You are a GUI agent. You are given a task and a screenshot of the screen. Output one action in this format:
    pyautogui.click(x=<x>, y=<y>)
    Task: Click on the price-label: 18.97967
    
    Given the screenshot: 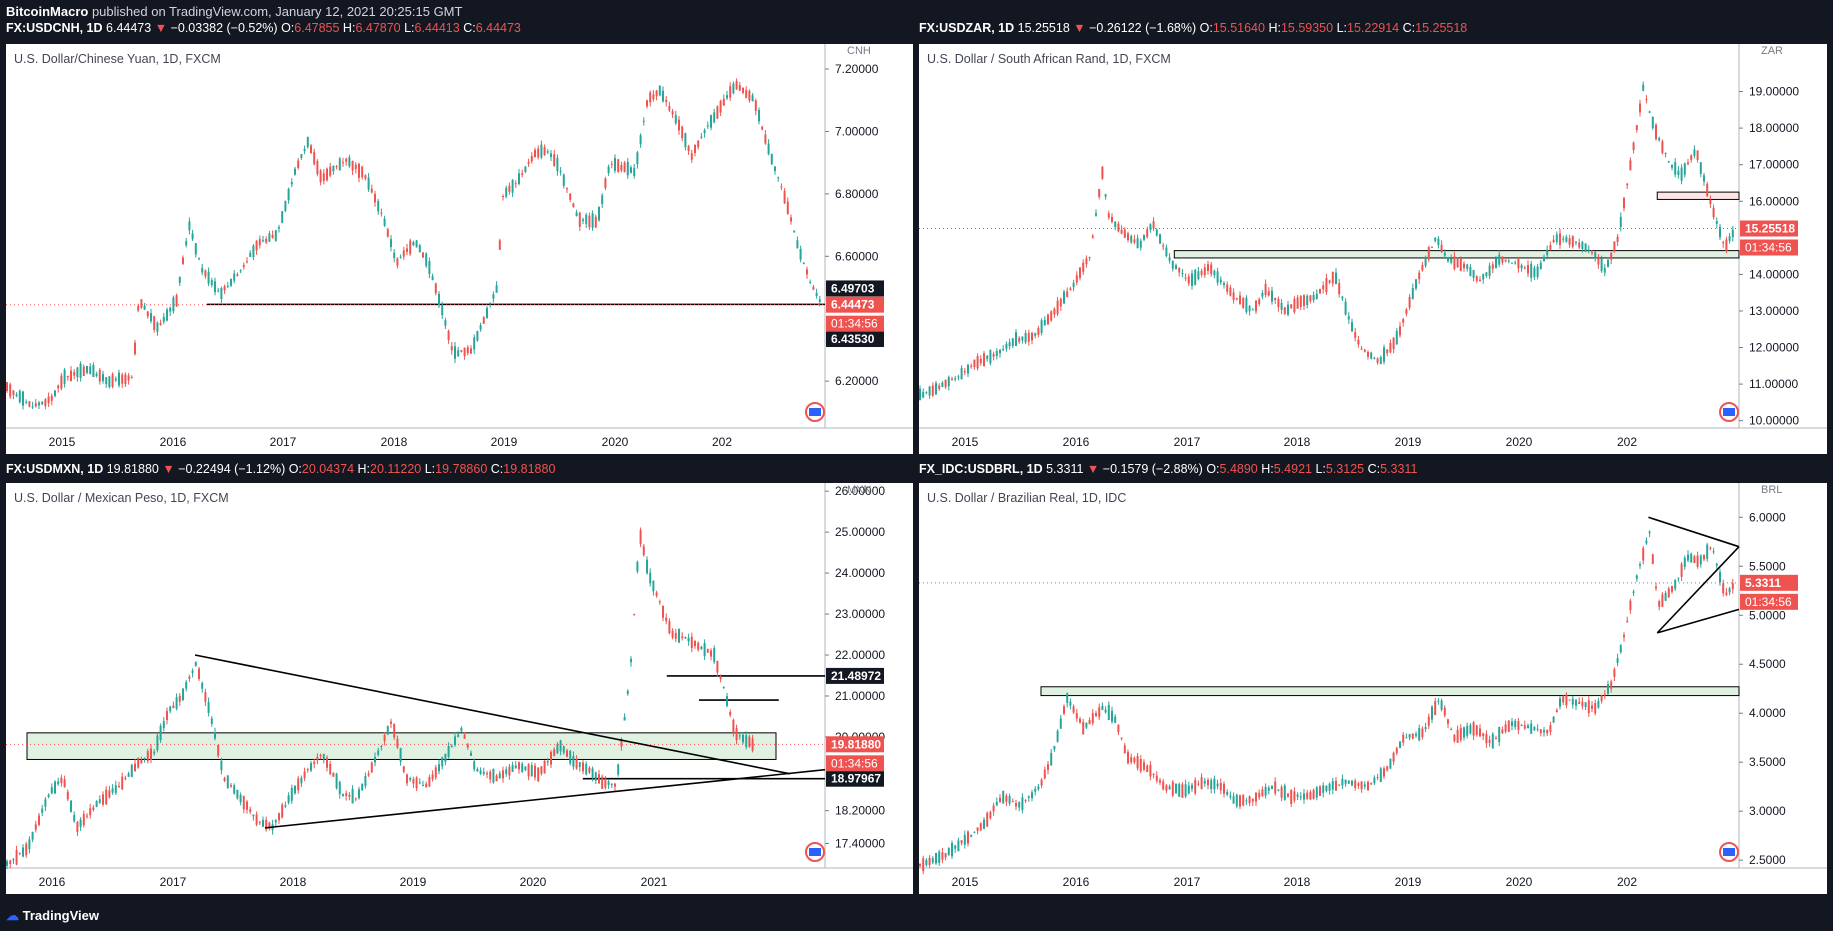 What is the action you would take?
    pyautogui.click(x=856, y=779)
    